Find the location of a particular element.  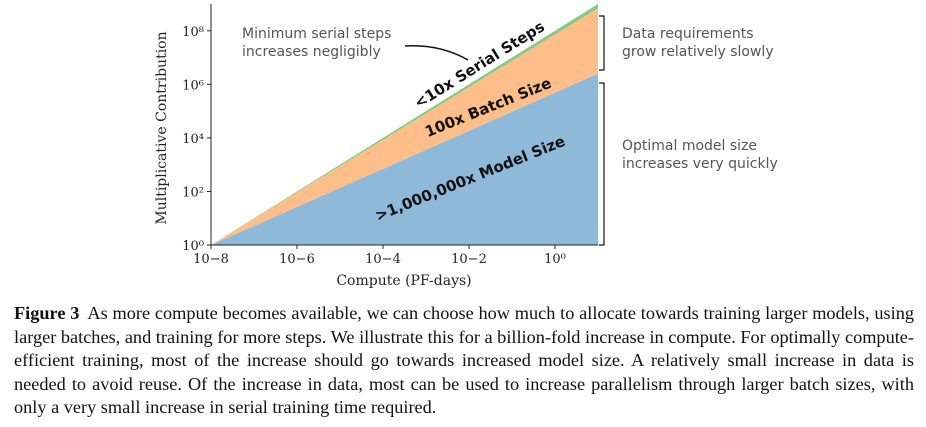

x-tick-label: 10−6 is located at coordinates (297, 259).